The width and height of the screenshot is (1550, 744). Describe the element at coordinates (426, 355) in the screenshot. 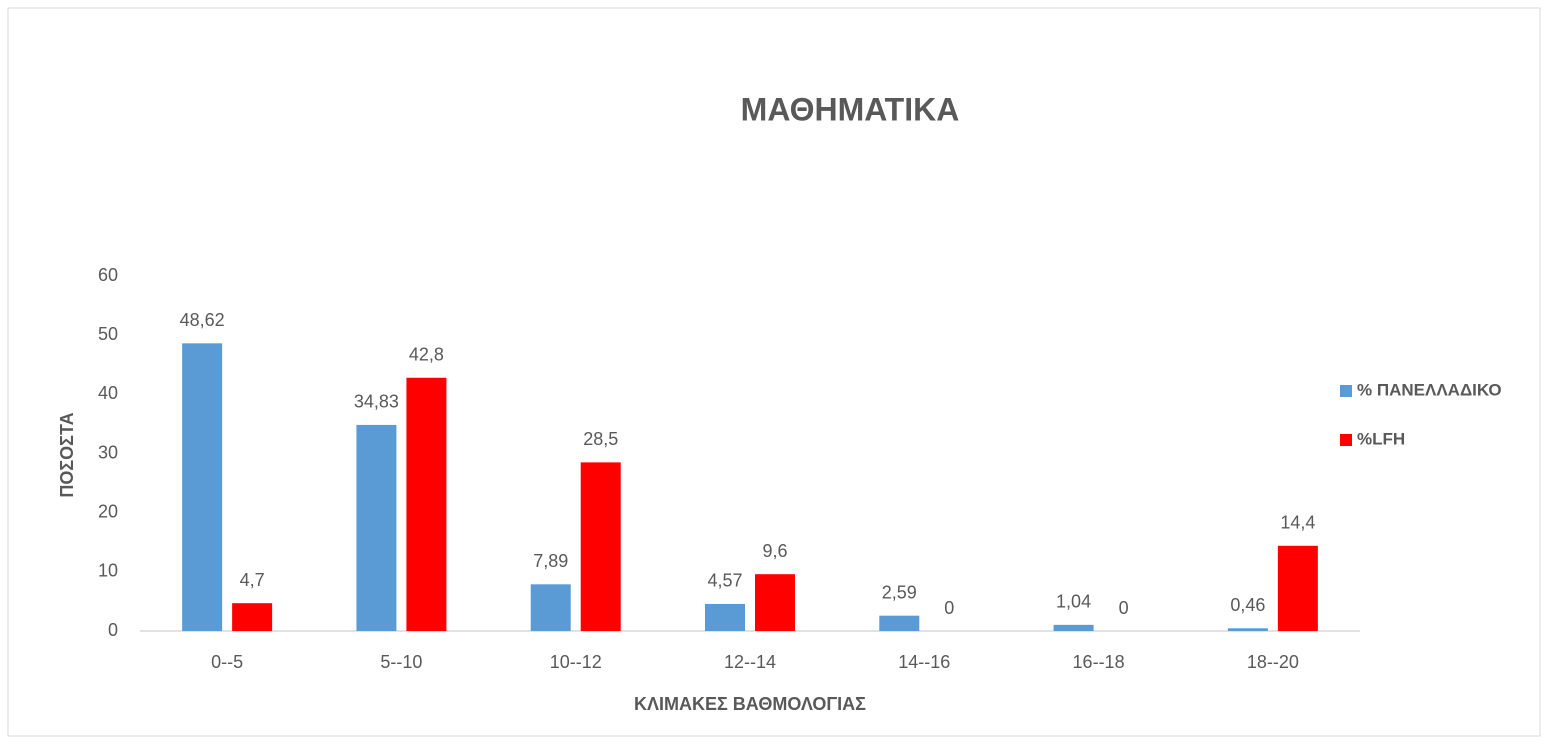

I see `value-label: 42,8` at that location.